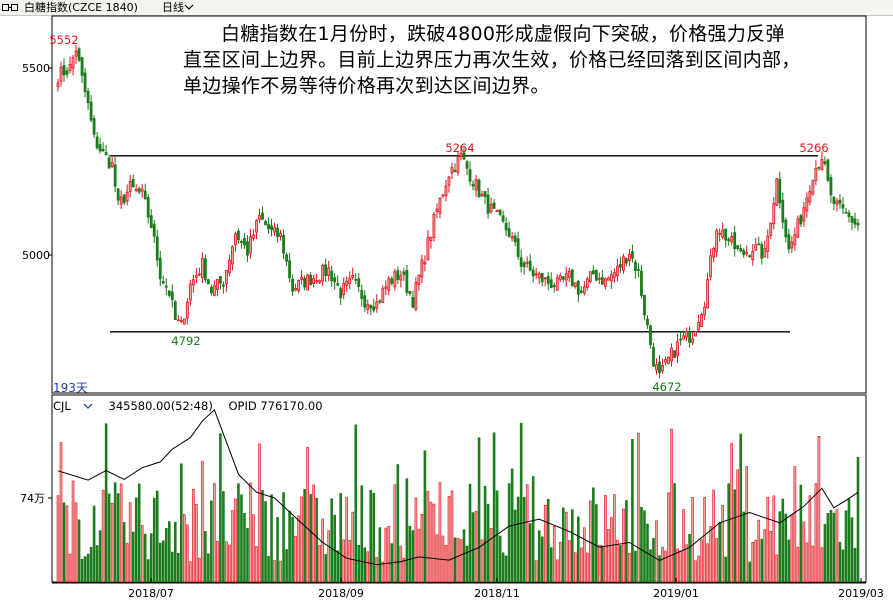  What do you see at coordinates (63, 40) in the screenshot?
I see `price-extreme-label: 5552` at bounding box center [63, 40].